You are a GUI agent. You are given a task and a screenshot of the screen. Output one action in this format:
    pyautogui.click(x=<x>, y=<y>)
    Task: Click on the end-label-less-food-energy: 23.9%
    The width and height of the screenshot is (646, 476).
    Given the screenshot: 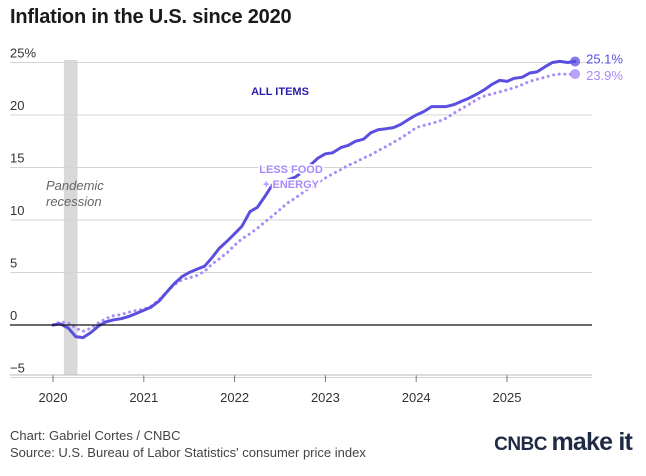 What is the action you would take?
    pyautogui.click(x=604, y=75)
    